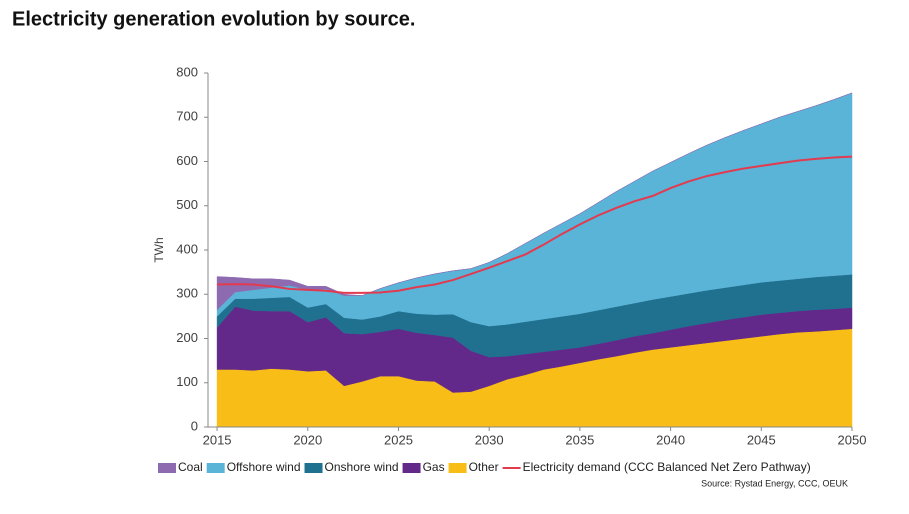 This screenshot has width=909, height=514. Describe the element at coordinates (579, 439) in the screenshot. I see `x-tick-label: 2035` at that location.